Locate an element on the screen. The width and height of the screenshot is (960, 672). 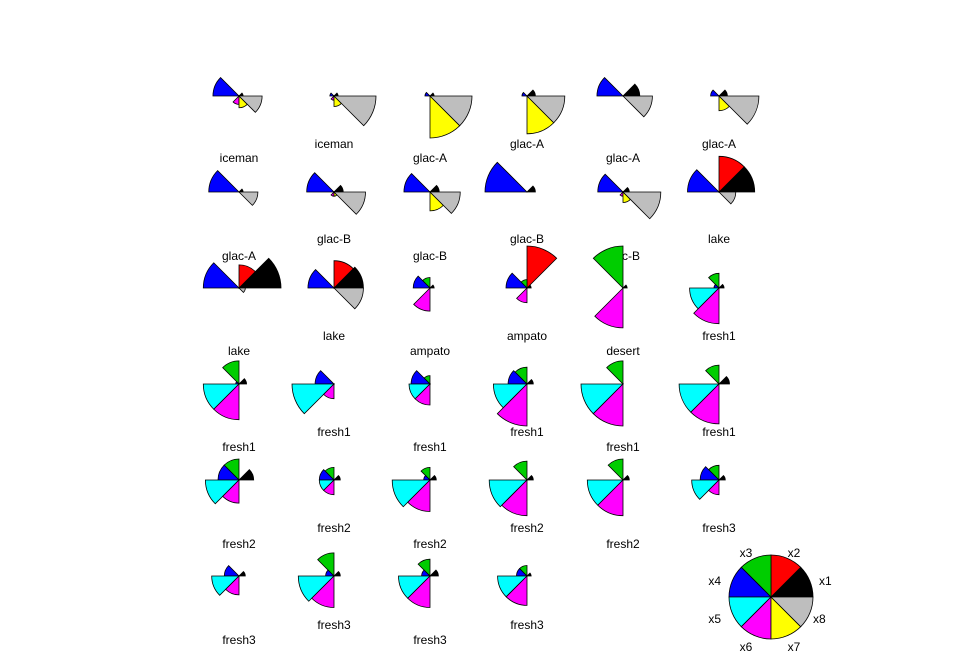
star-glyph: fresh2 is located at coordinates (419, 508).